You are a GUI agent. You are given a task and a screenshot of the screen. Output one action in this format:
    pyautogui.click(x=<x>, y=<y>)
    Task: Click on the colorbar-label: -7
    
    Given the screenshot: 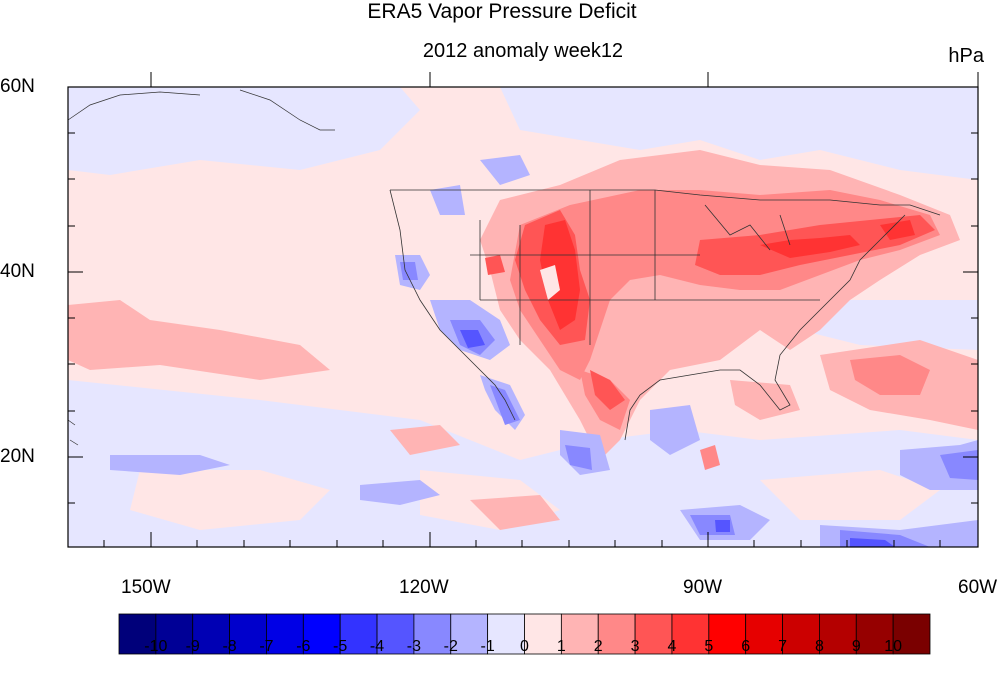 What is the action you would take?
    pyautogui.click(x=266, y=646)
    